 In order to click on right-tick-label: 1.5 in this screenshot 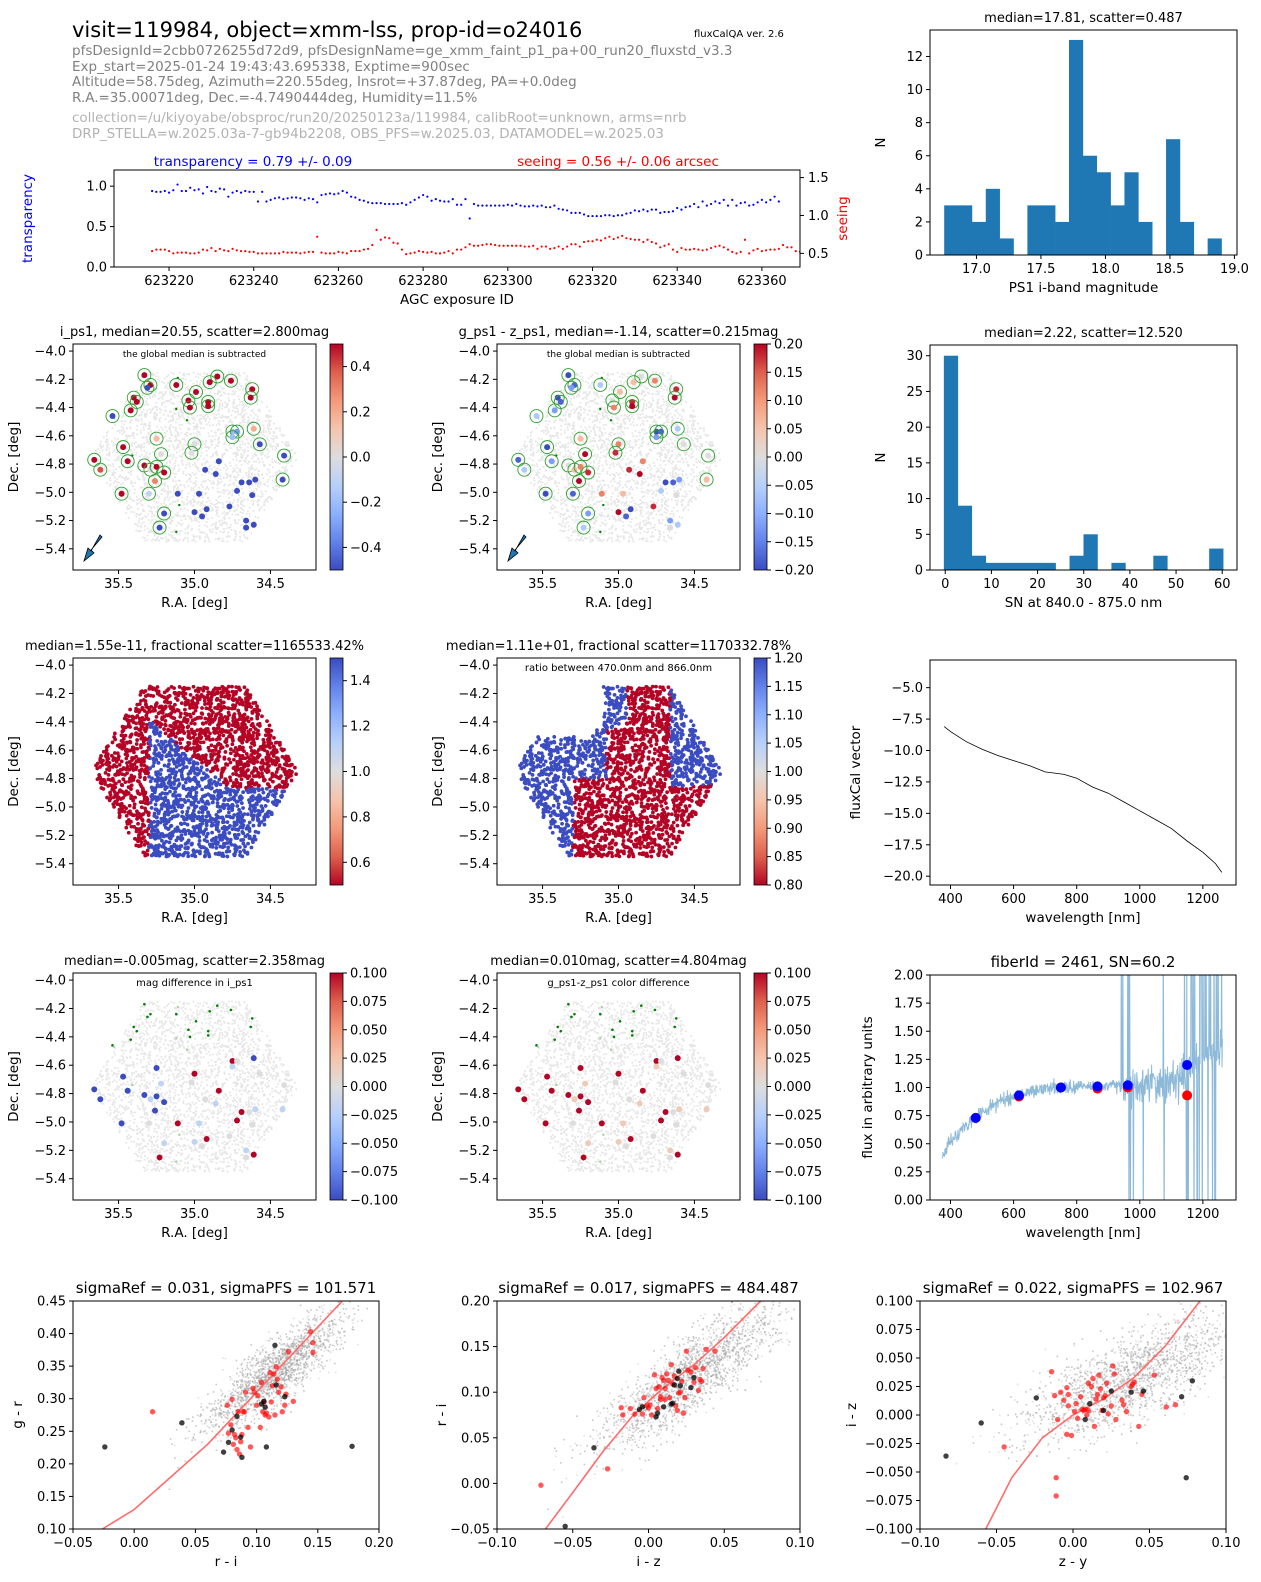, I will do `click(818, 178)`.